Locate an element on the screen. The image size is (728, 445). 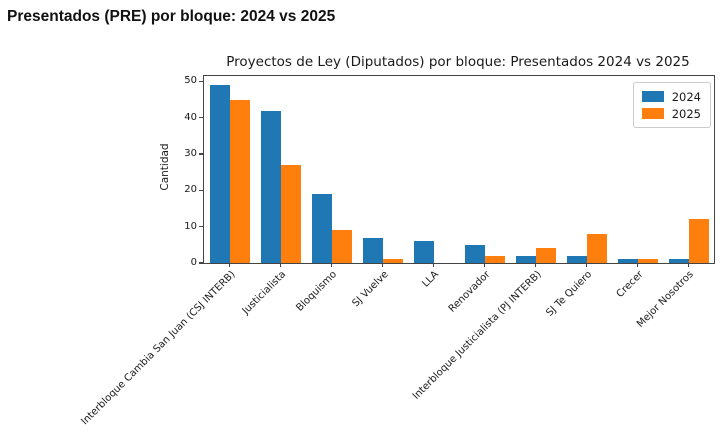
legend: 2024 2025 is located at coordinates (671, 105).